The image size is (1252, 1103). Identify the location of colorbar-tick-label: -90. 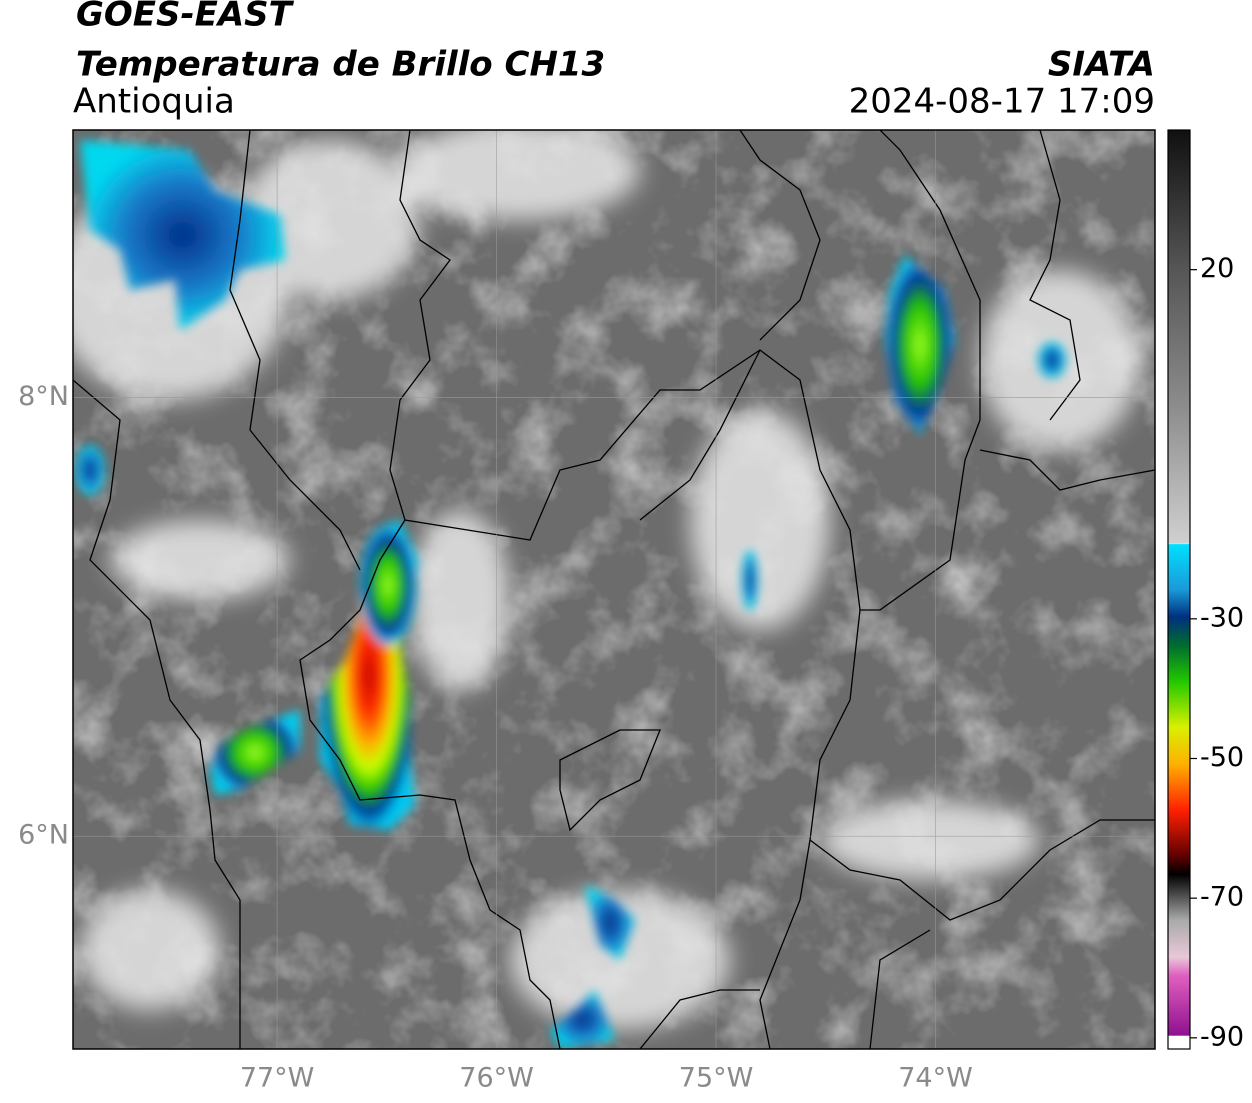
(1222, 1036).